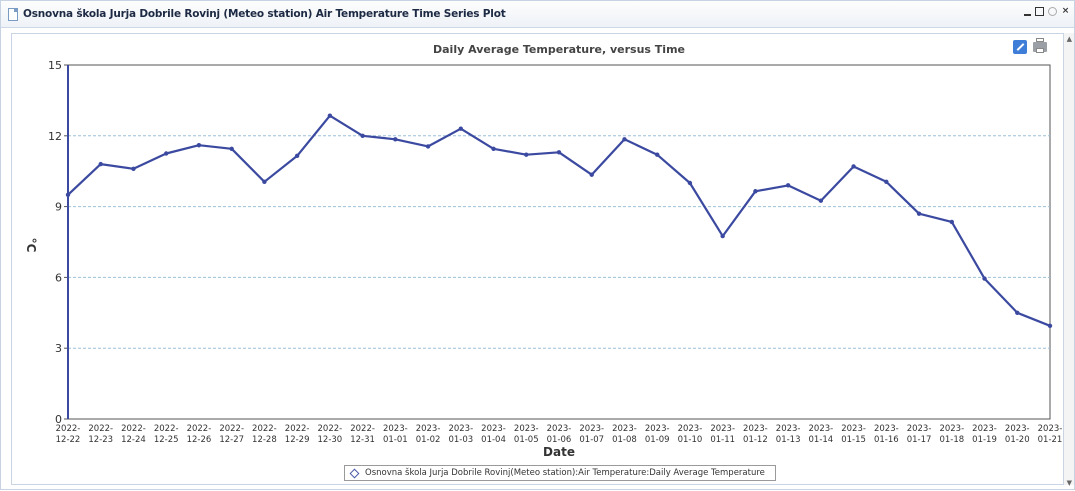  What do you see at coordinates (624, 440) in the screenshot?
I see `x-tick-label-monthday: 01-08` at bounding box center [624, 440].